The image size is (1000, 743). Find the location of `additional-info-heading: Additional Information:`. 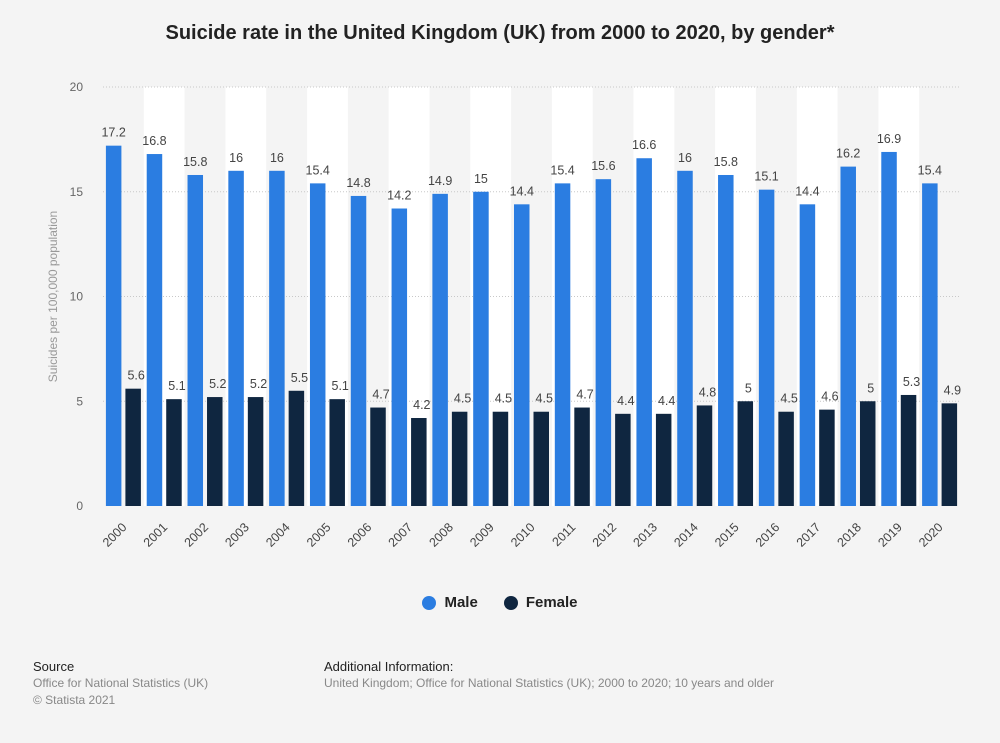

additional-info-heading: Additional Information: is located at coordinates (389, 666).